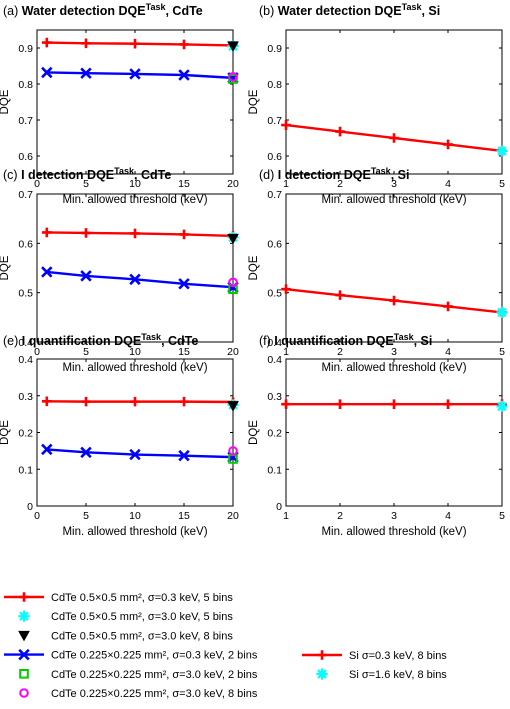 This screenshot has height=709, width=510. What do you see at coordinates (30, 507) in the screenshot?
I see `panel-e-ytick-label: 0` at bounding box center [30, 507].